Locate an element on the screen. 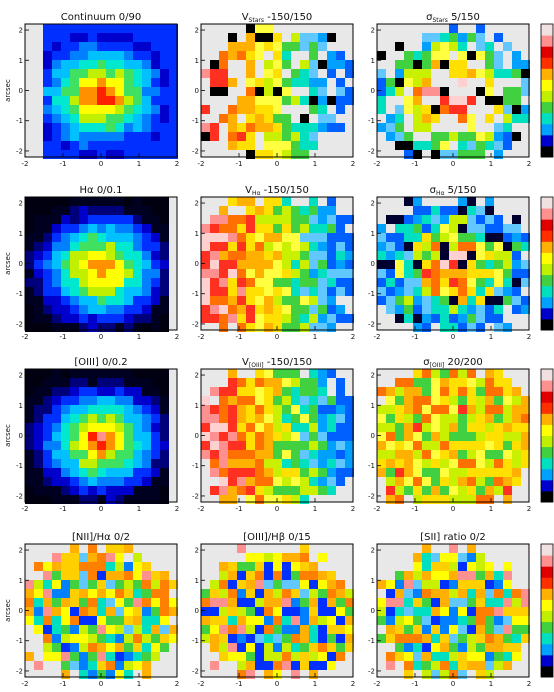 This screenshot has width=554, height=692. y-tick-label: -1 is located at coordinates (371, 294).